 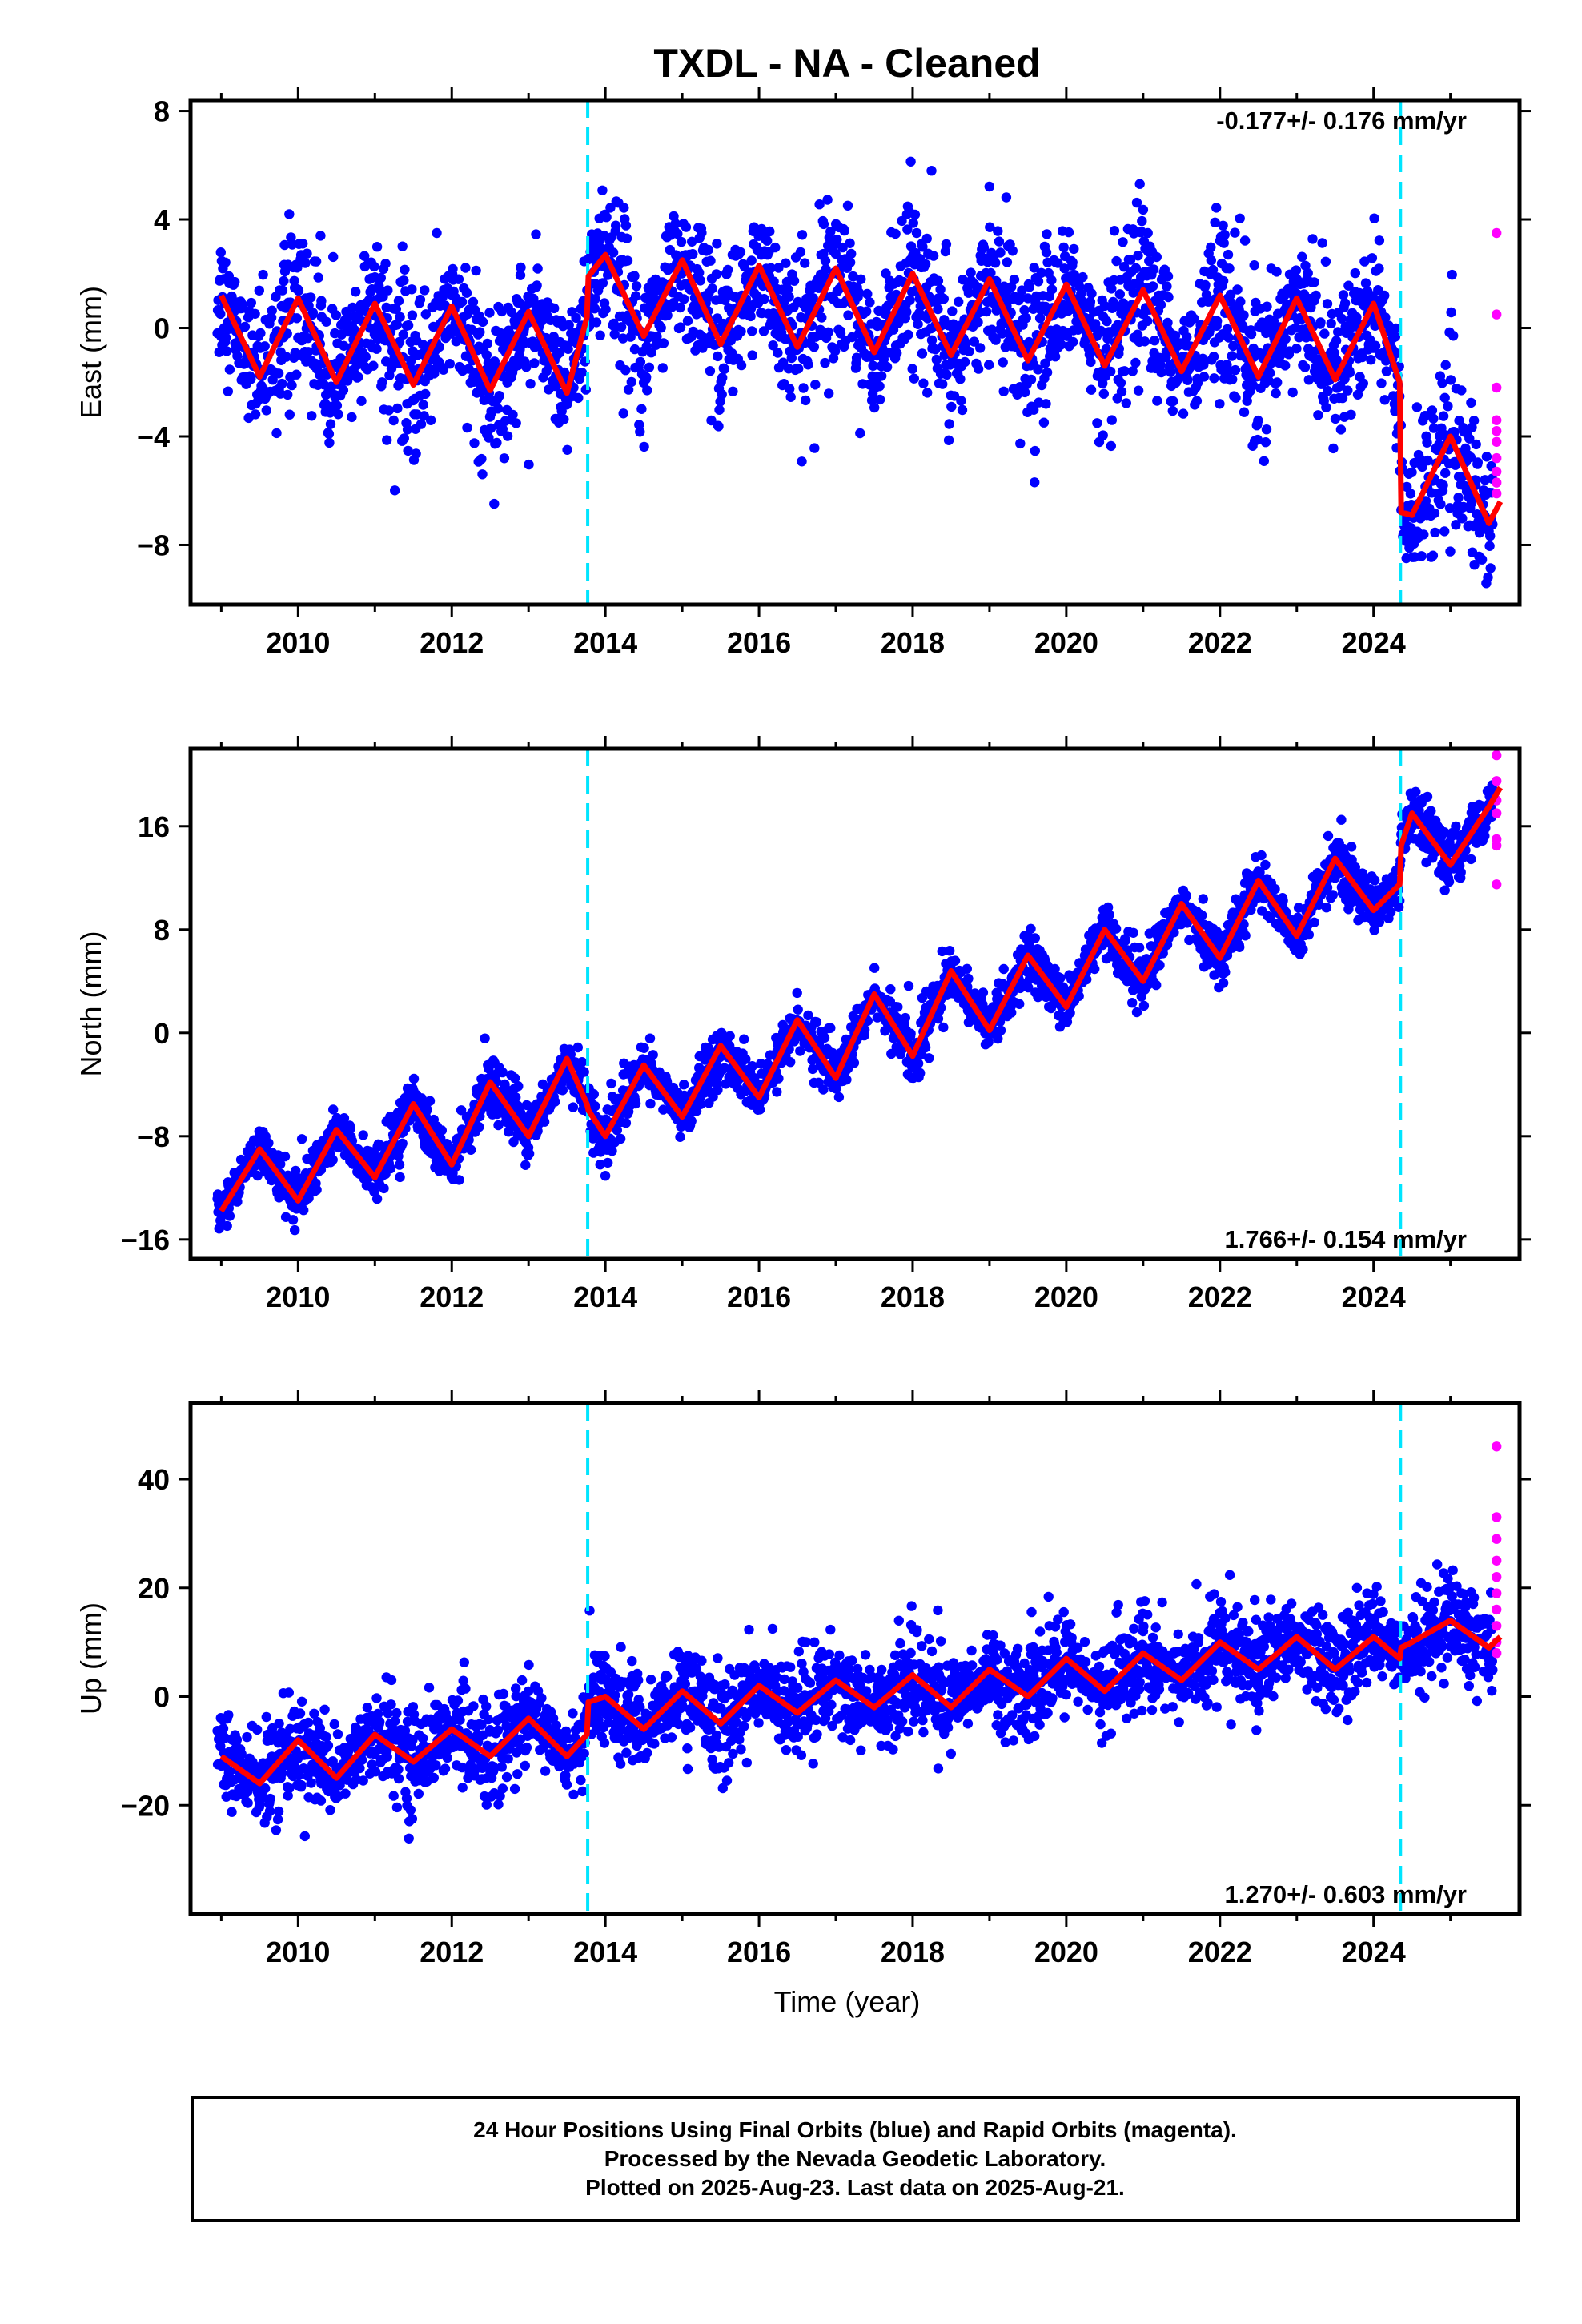 I want to click on y-tick-label: 8, so click(x=162, y=111).